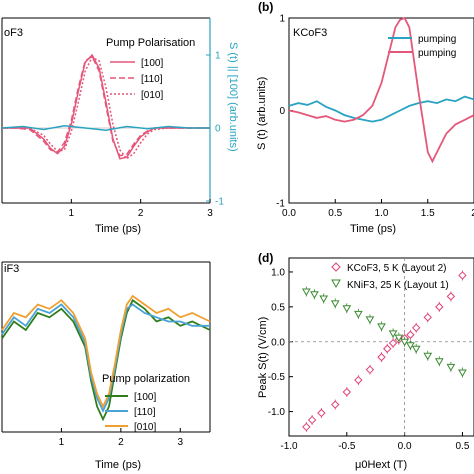  What do you see at coordinates (373, 229) in the screenshot?
I see `panel-b-xlabel: Time (ps)` at bounding box center [373, 229].